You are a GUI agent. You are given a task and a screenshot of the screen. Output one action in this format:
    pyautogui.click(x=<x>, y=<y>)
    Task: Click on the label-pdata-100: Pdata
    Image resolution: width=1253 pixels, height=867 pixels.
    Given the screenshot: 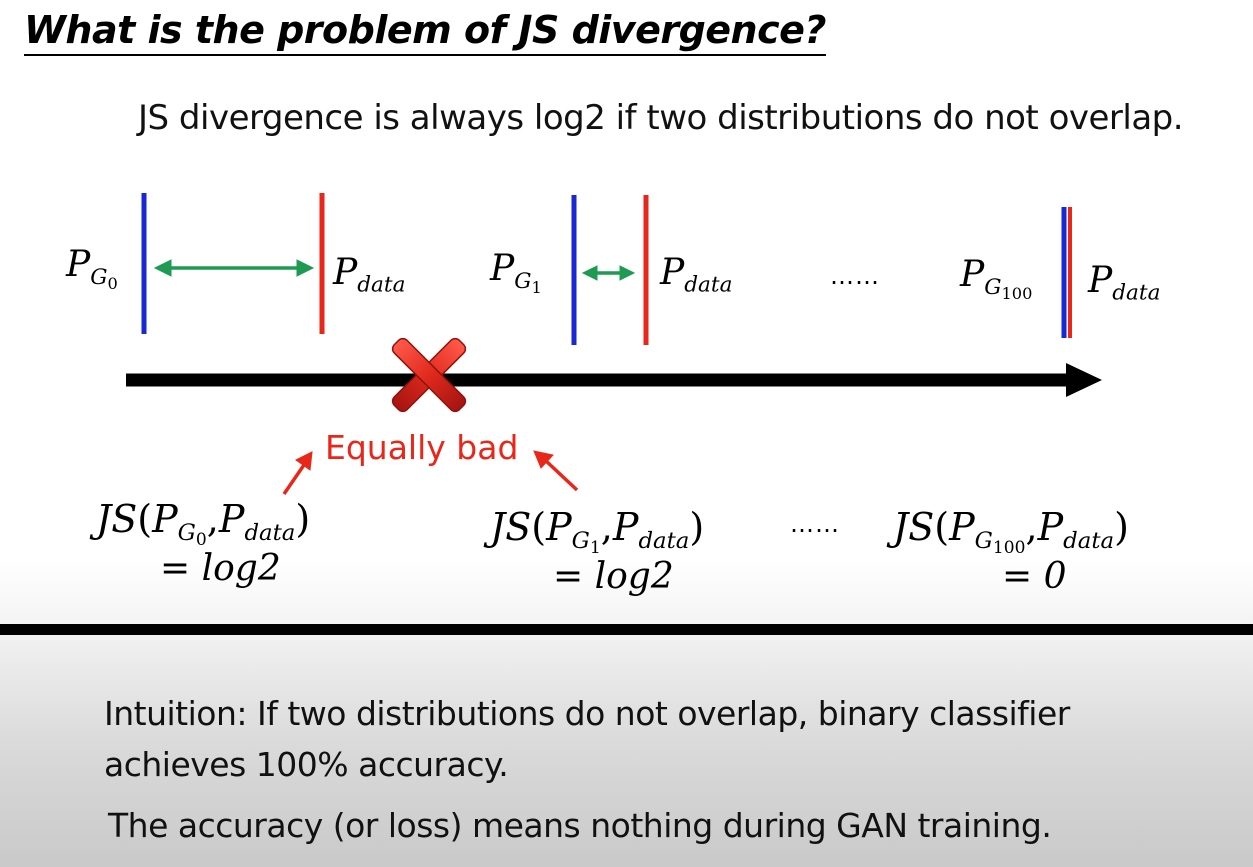 What is the action you would take?
    pyautogui.click(x=1124, y=283)
    